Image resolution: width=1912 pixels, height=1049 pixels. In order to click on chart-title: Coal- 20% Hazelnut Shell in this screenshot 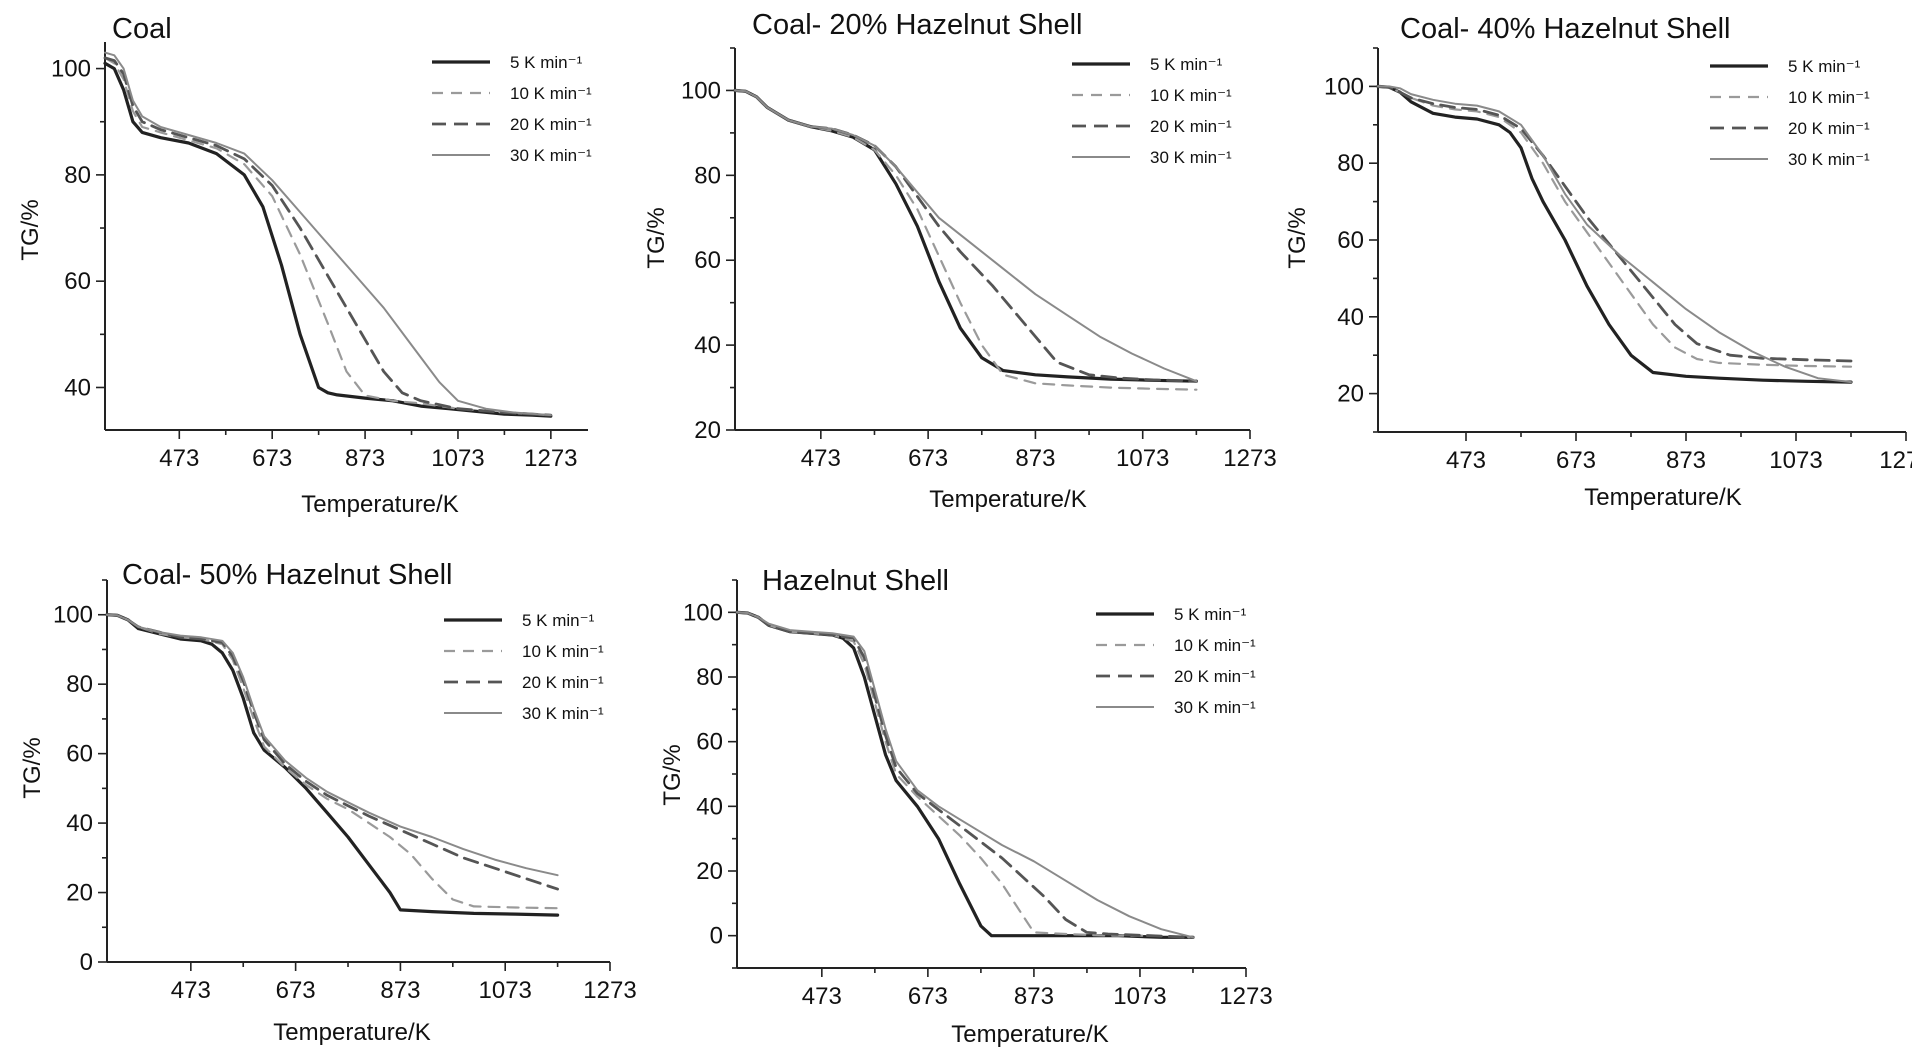, I will do `click(917, 25)`.